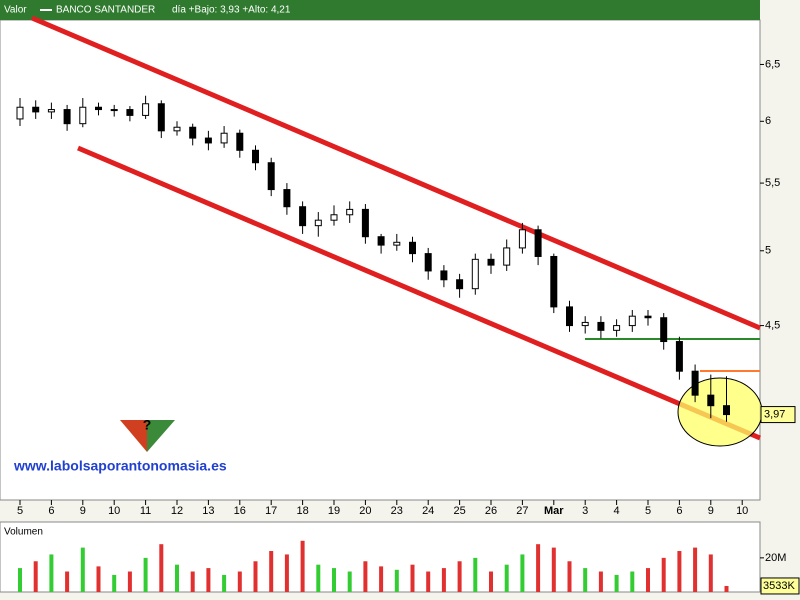 The height and width of the screenshot is (600, 800). I want to click on last-price-box, so click(778, 415).